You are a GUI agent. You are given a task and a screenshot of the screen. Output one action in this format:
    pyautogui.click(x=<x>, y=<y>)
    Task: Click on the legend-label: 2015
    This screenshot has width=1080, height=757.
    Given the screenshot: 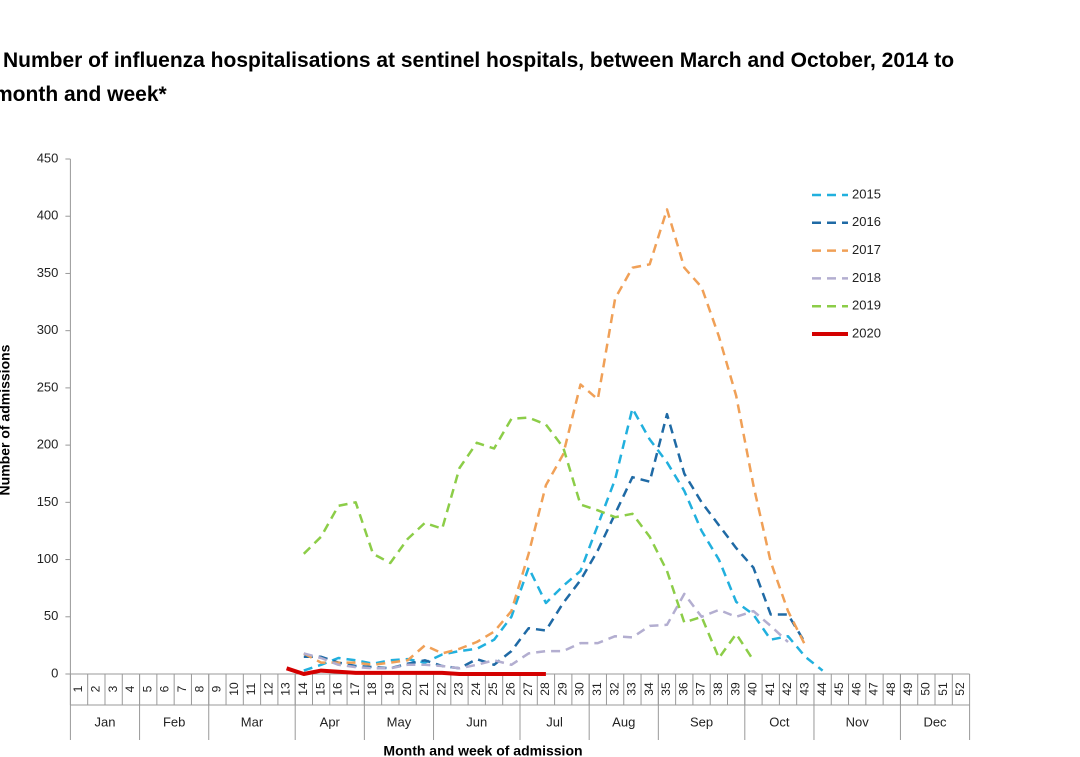 What is the action you would take?
    pyautogui.click(x=866, y=193)
    